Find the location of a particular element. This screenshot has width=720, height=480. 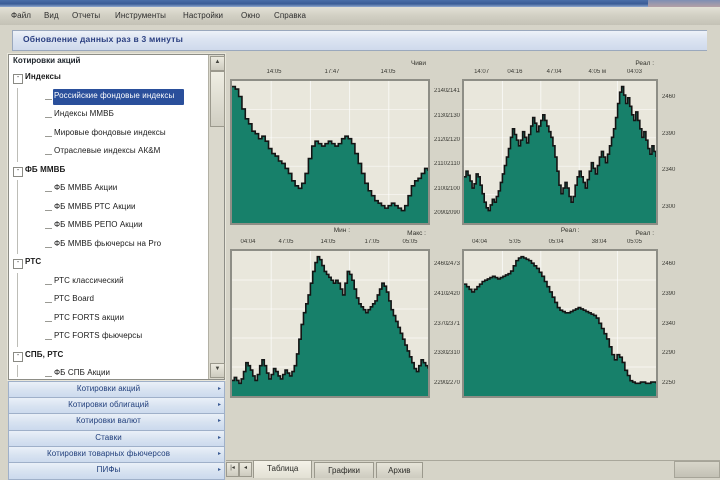

tree-item-label: ФБ ММВБ фьючерсы на Pro is located at coordinates (108, 243).